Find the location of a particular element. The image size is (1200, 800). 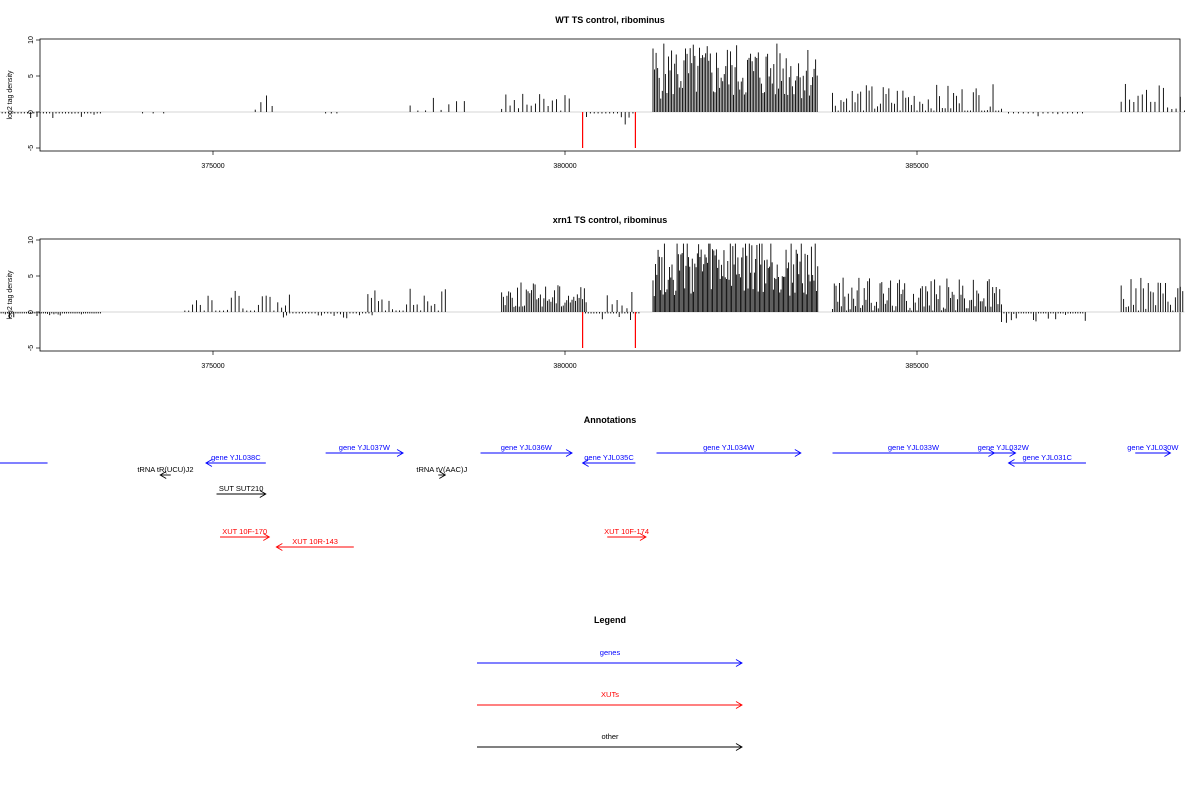

legend: genes XUTs other is located at coordinates (610, 699).